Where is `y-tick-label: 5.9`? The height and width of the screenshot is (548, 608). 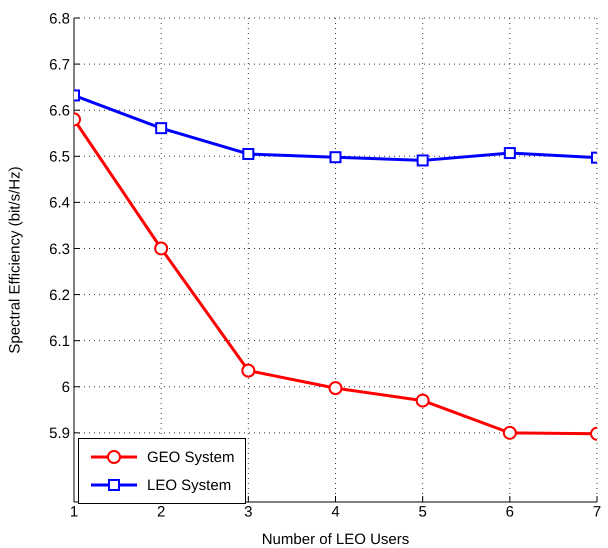 y-tick-label: 5.9 is located at coordinates (59, 433).